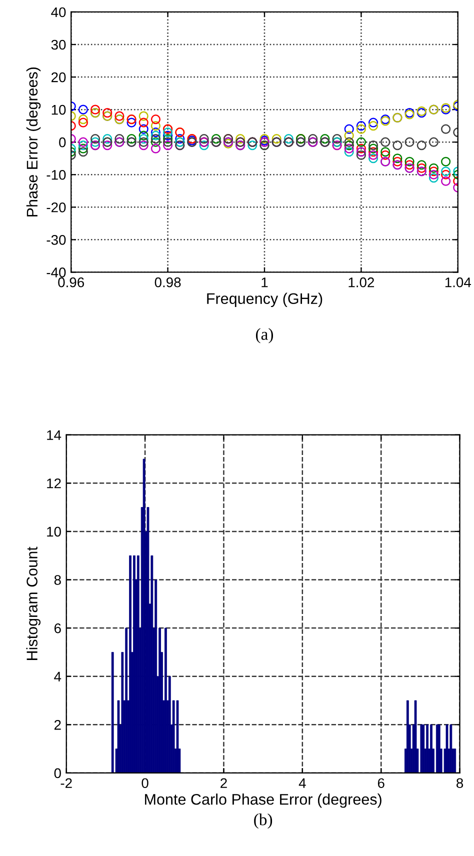 Image resolution: width=474 pixels, height=856 pixels. I want to click on y-tick-label: -20, so click(56, 207).